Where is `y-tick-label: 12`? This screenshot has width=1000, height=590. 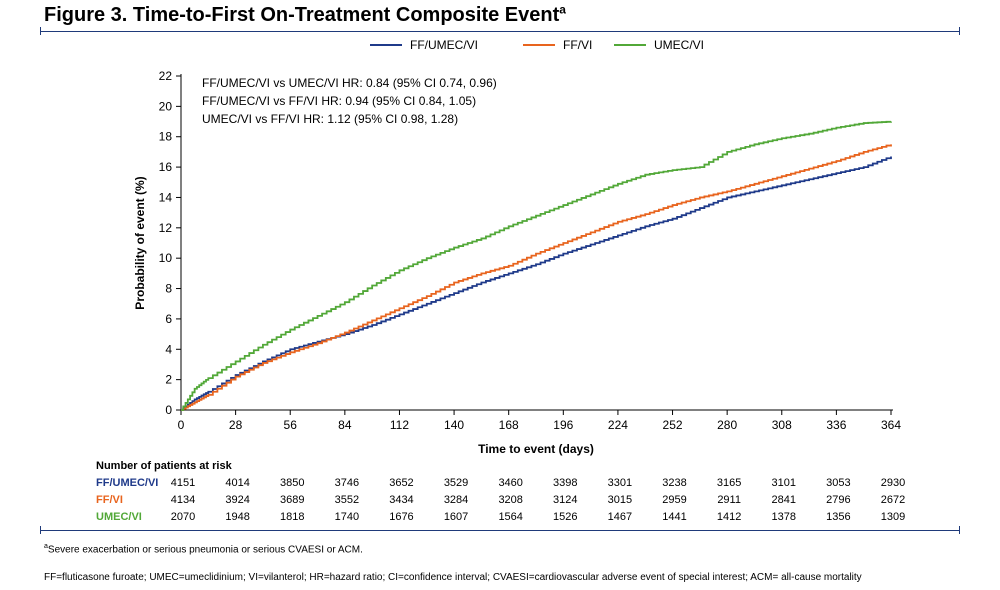 y-tick-label: 12 is located at coordinates (166, 228).